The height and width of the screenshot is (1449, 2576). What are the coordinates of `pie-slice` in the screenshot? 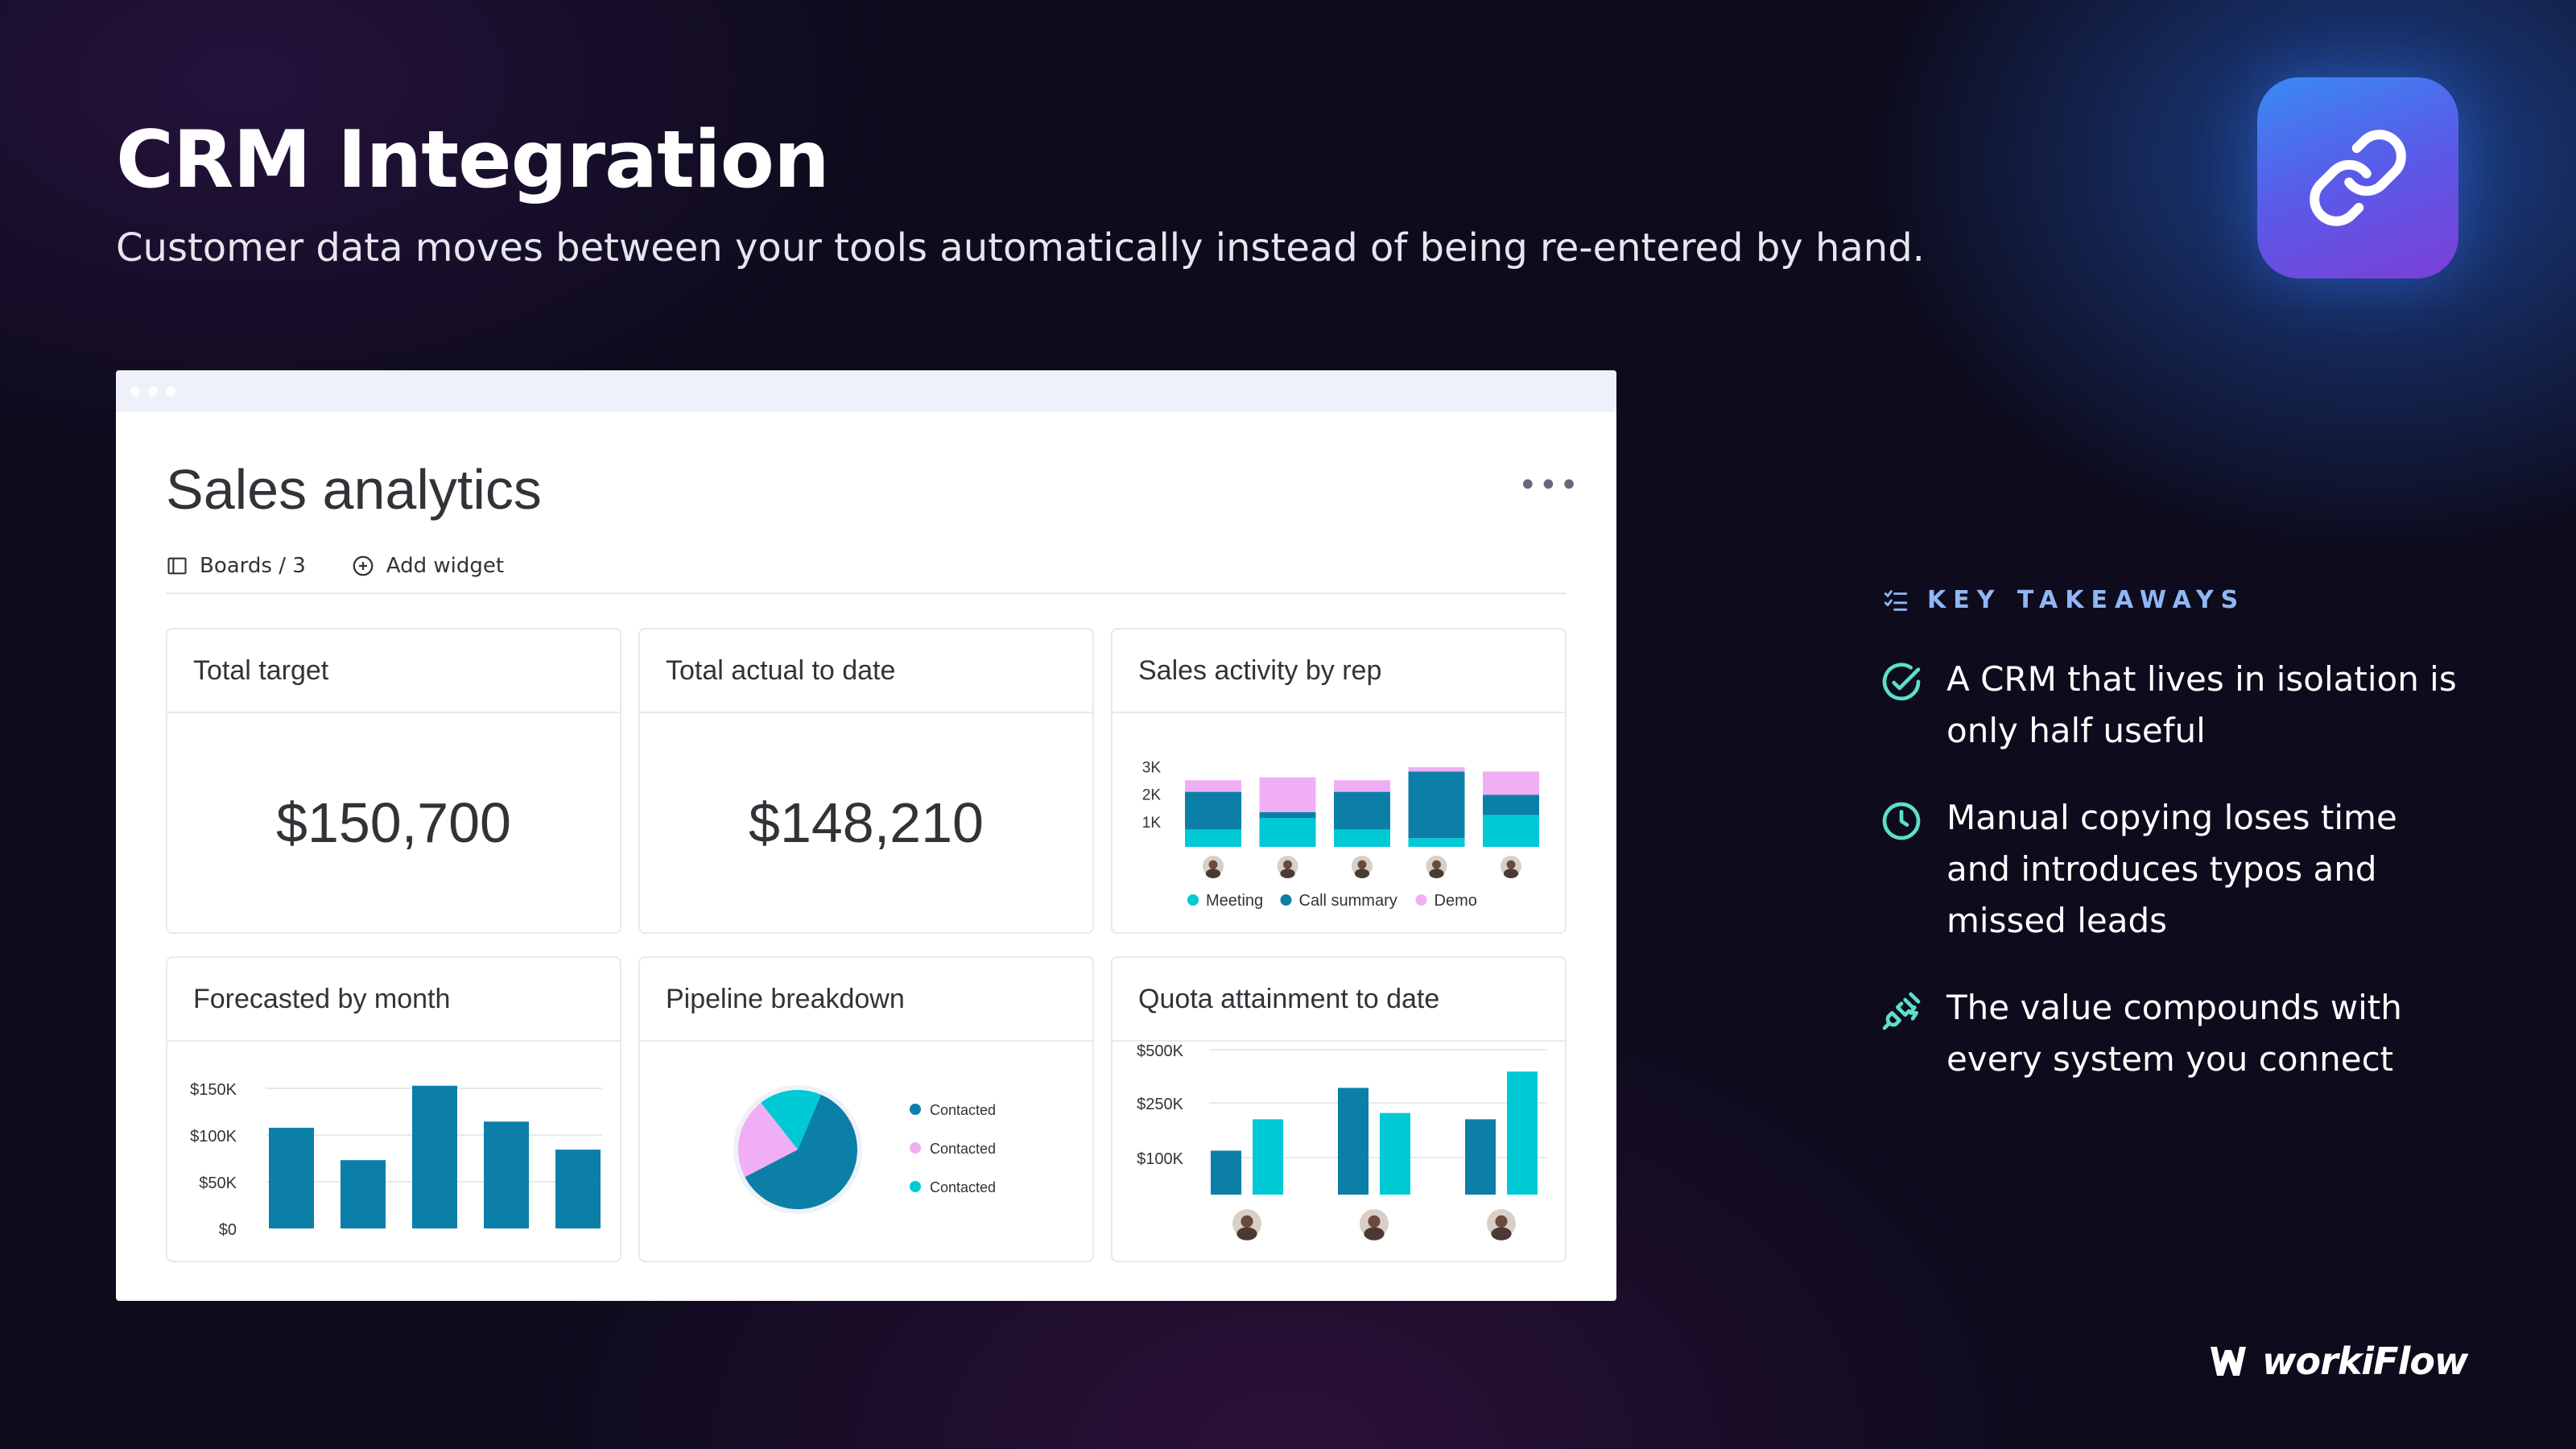 It's located at (791, 1120).